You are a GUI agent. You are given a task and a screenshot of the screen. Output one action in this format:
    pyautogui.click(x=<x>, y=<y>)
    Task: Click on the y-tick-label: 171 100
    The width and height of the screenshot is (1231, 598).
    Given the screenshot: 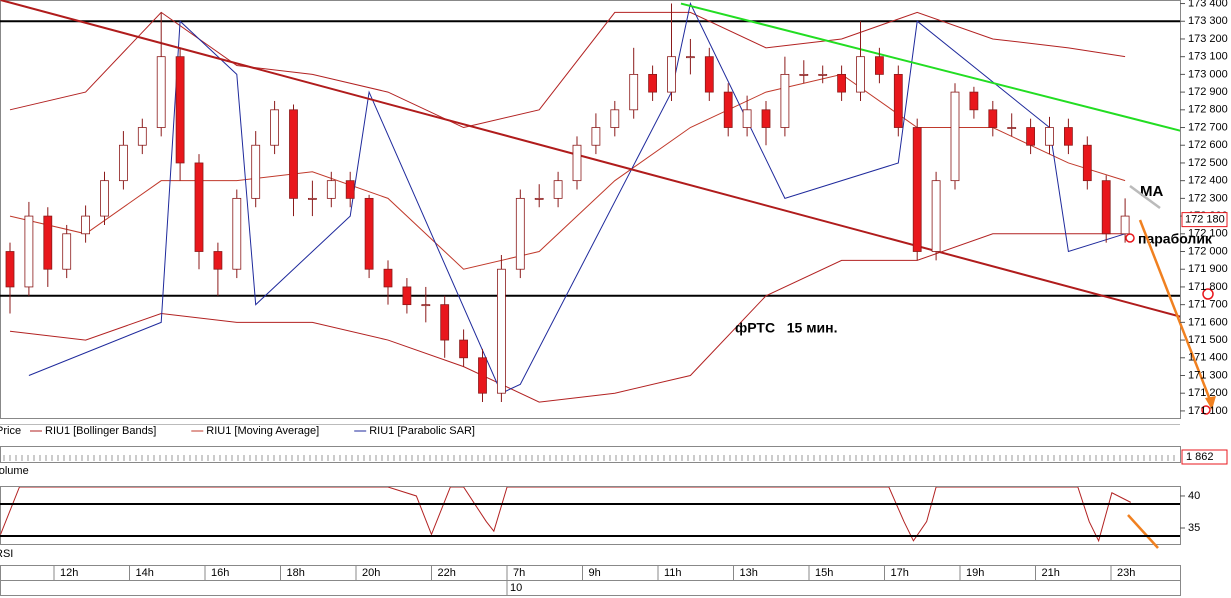 What is the action you would take?
    pyautogui.click(x=1208, y=411)
    